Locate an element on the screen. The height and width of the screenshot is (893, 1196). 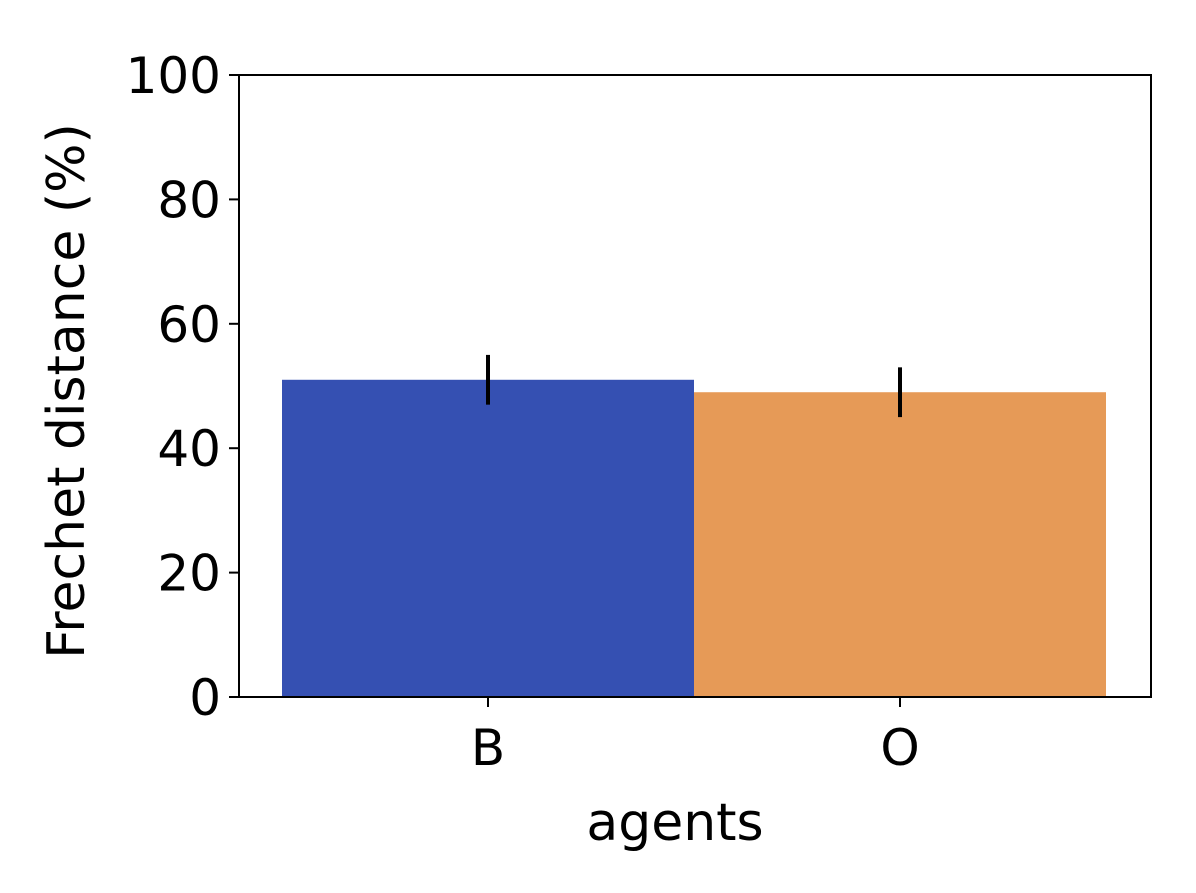
y-tick-label: 20 is located at coordinates (189, 574).